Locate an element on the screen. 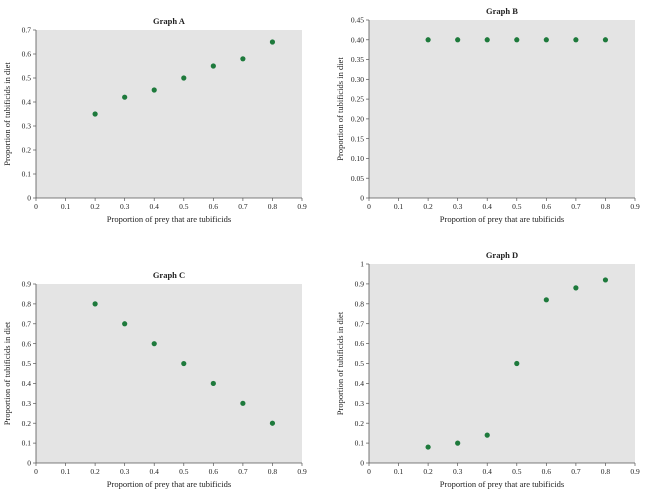 This screenshot has height=501, width=648. graph-a-y-tick-label: 0.7 is located at coordinates (27, 30).